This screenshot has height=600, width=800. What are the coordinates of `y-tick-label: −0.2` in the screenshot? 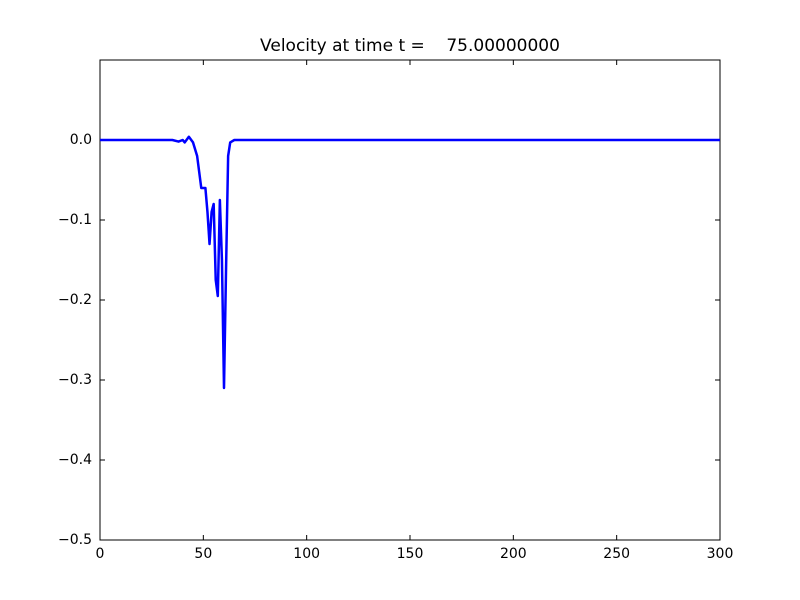 It's located at (75, 300).